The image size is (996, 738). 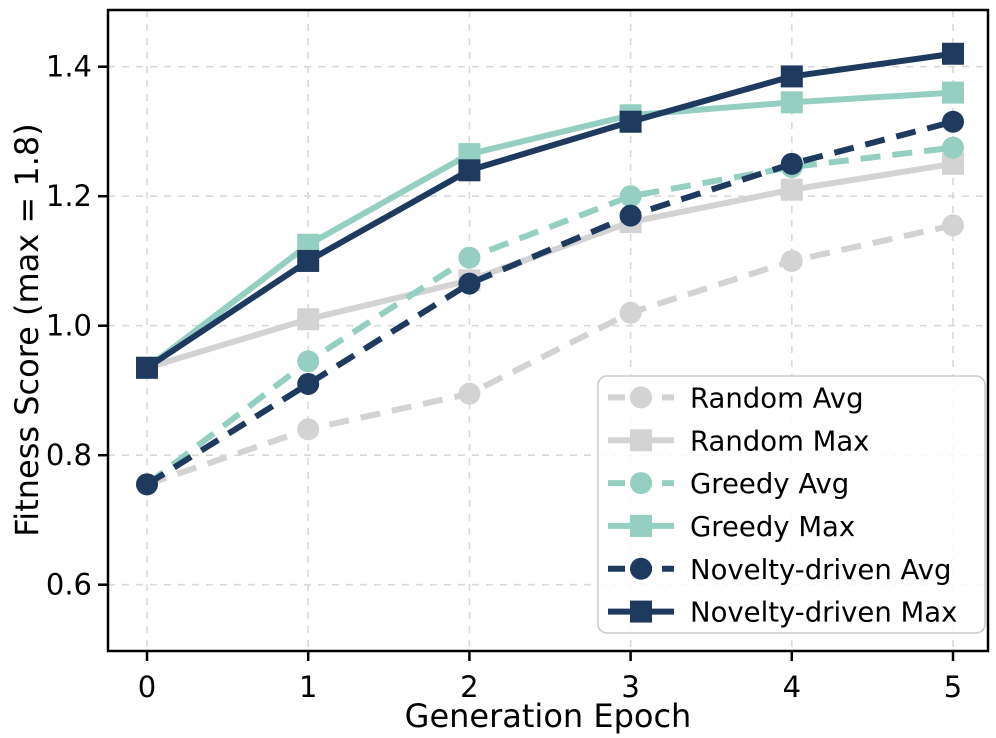 What do you see at coordinates (308, 687) in the screenshot?
I see `x-tick-label: 1` at bounding box center [308, 687].